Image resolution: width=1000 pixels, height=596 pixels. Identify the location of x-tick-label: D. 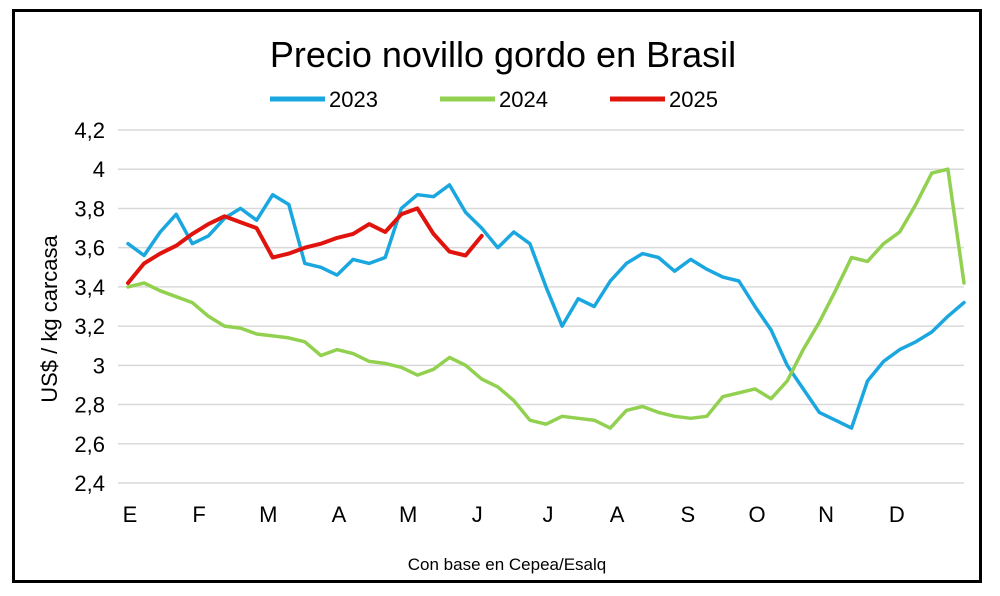
(897, 514).